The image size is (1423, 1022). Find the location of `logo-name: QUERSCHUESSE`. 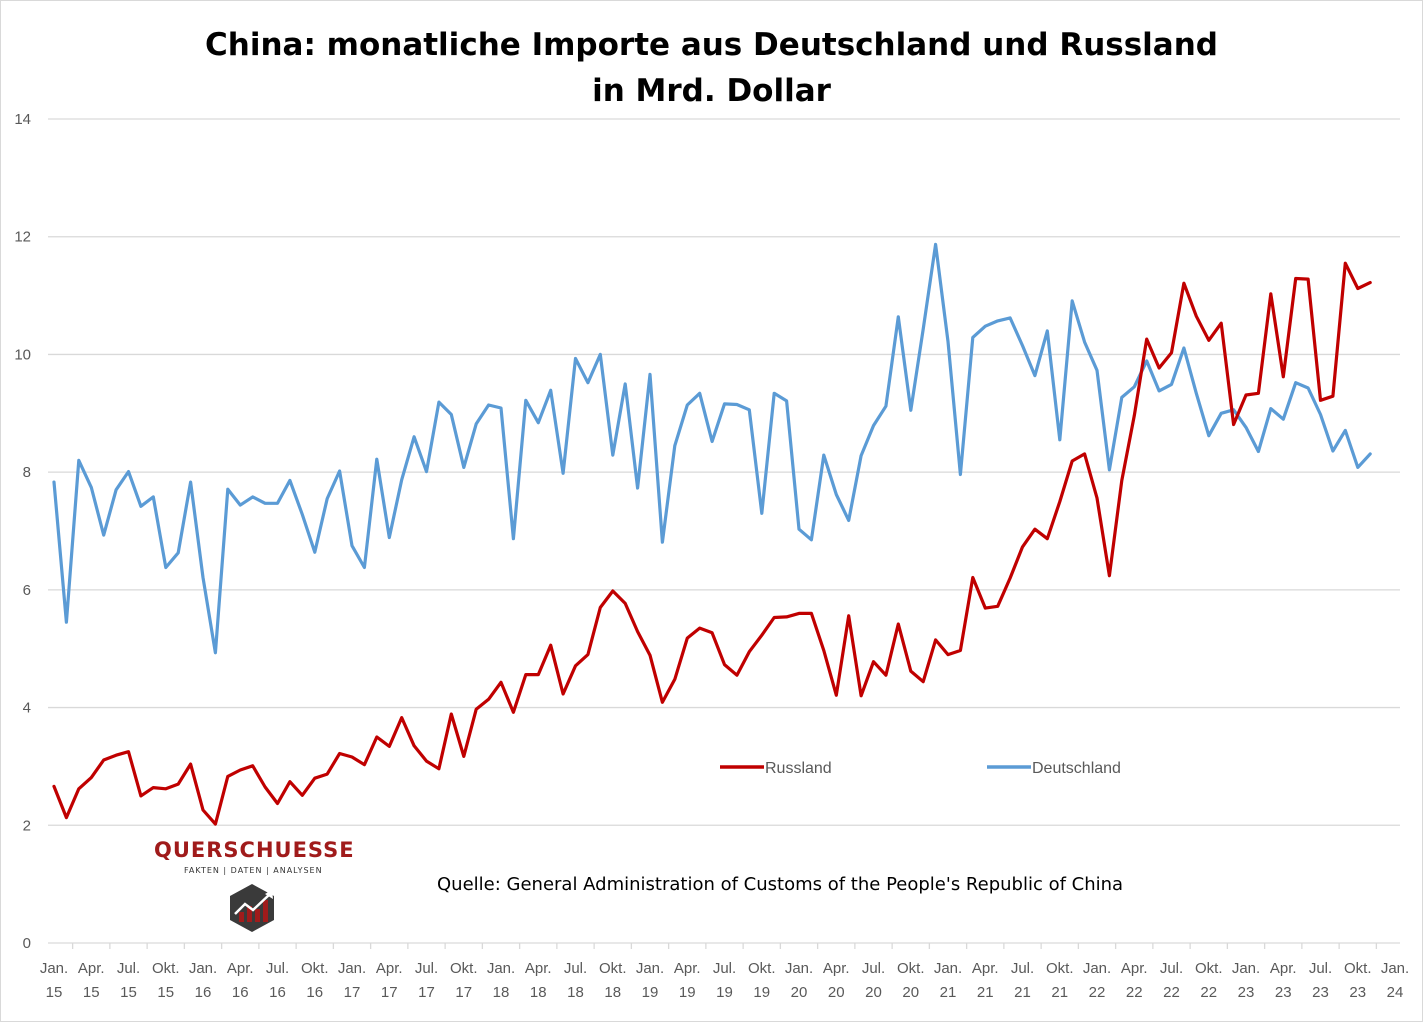

logo-name: QUERSCHUESSE is located at coordinates (254, 850).